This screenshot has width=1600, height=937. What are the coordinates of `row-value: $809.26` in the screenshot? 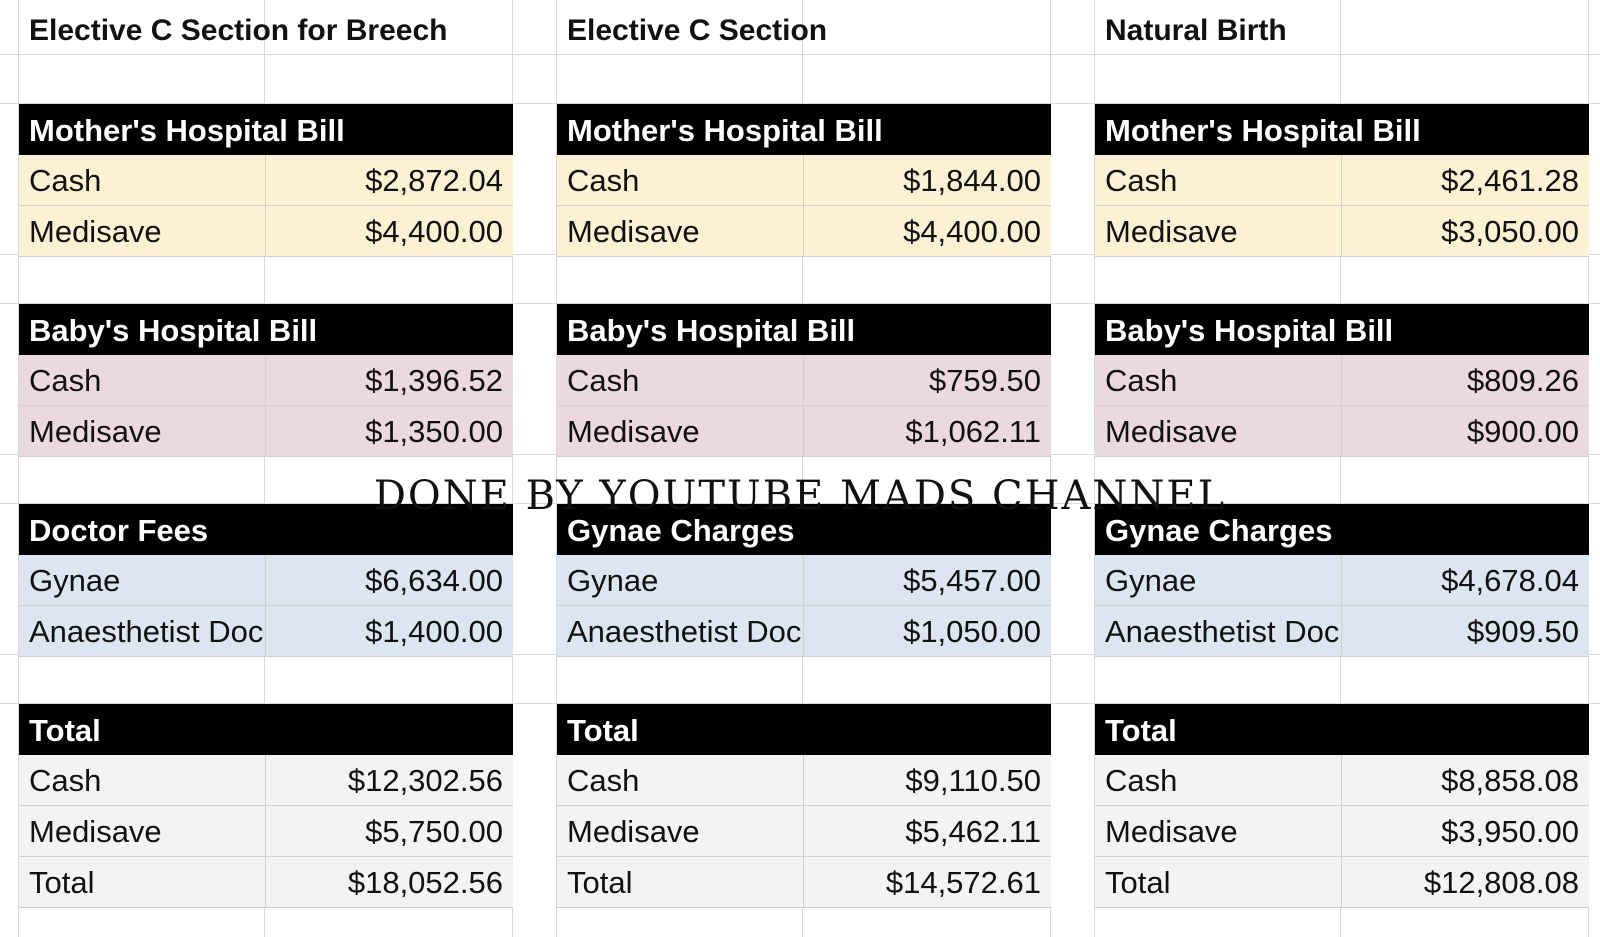 It's located at (1522, 380).